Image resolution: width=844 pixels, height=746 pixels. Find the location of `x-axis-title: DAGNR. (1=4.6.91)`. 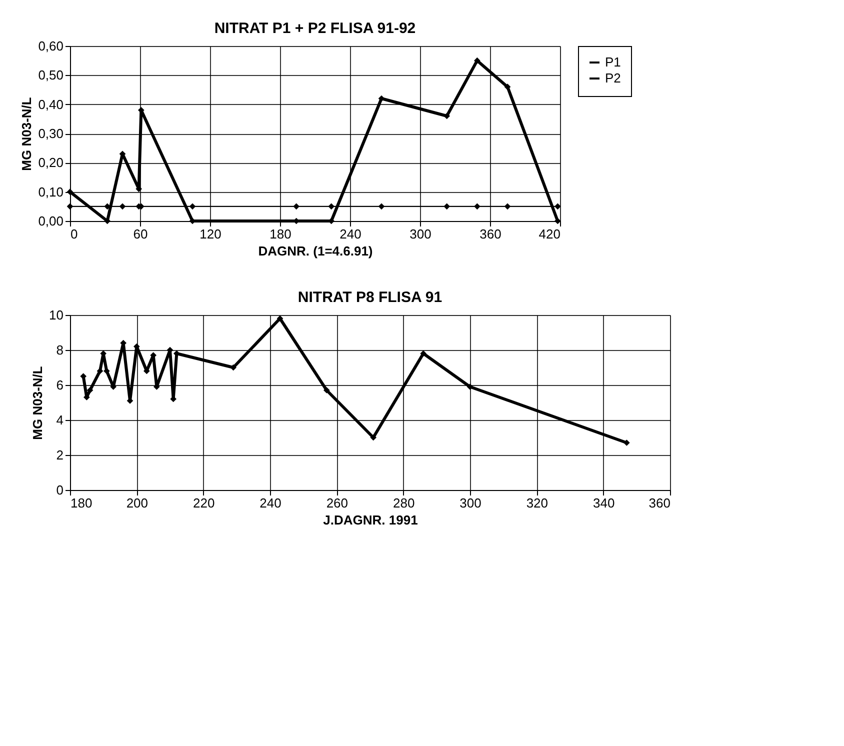

x-axis-title: DAGNR. (1=4.6.91) is located at coordinates (315, 251).